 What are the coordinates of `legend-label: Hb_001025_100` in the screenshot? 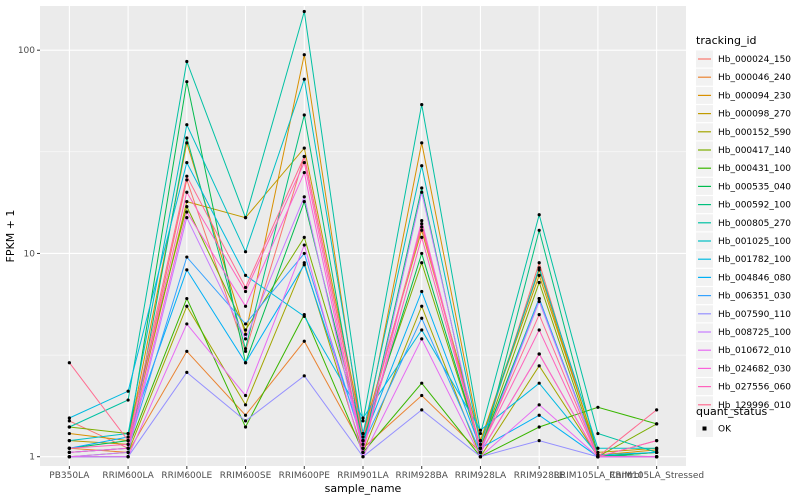 It's located at (754, 242).